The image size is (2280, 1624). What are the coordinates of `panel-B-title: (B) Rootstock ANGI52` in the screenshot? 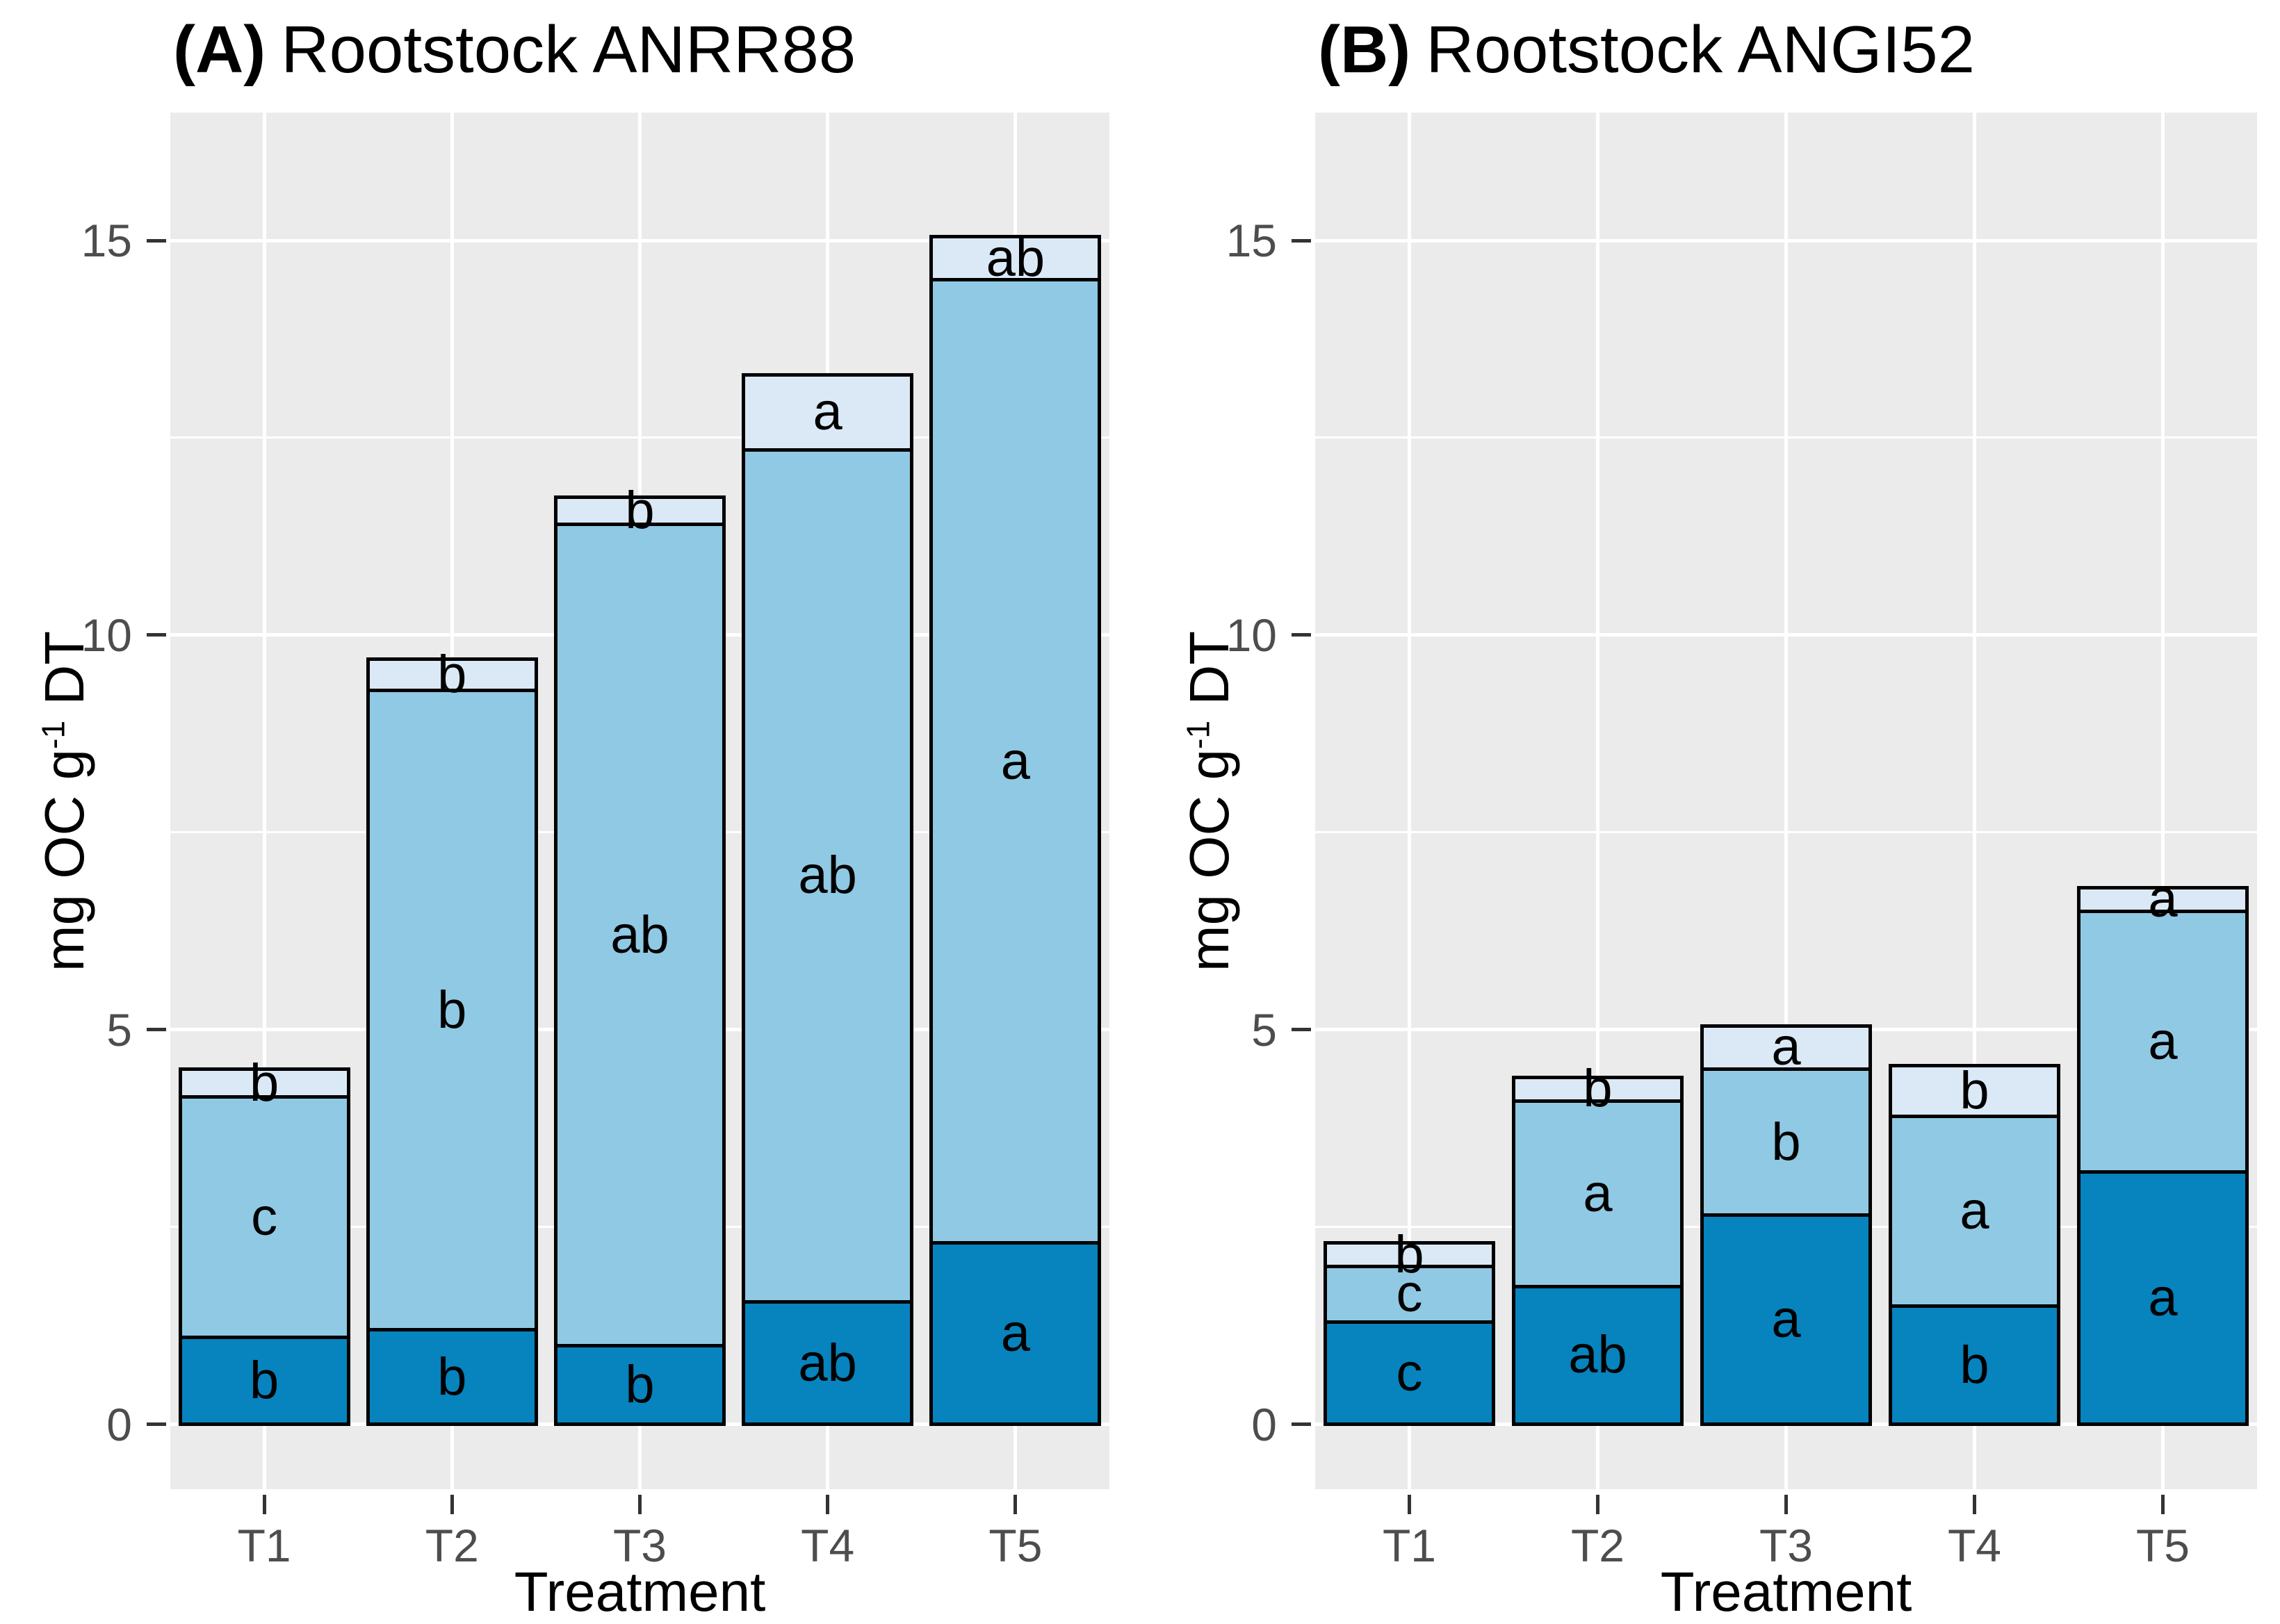 It's located at (1646, 50).